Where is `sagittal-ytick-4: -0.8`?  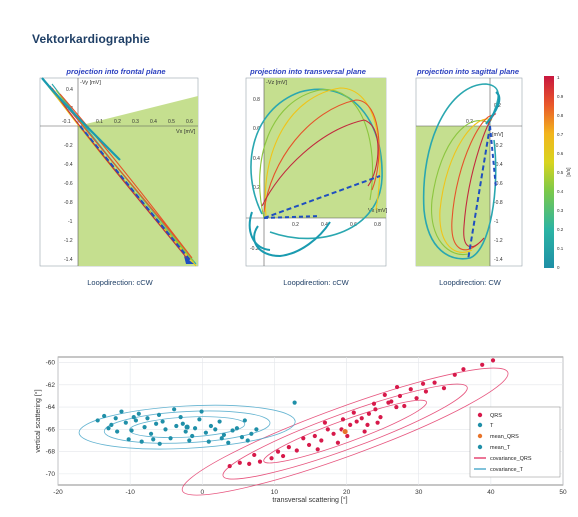
sagittal-ytick-4: -0.8 is located at coordinates (498, 203).